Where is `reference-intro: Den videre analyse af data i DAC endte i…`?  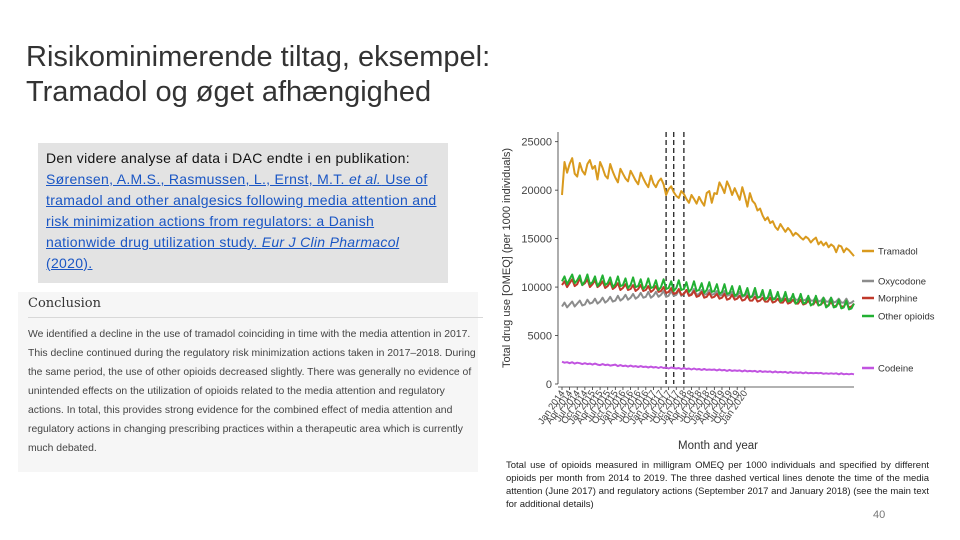 reference-intro: Den videre analyse af data i DAC endte i… is located at coordinates (228, 158).